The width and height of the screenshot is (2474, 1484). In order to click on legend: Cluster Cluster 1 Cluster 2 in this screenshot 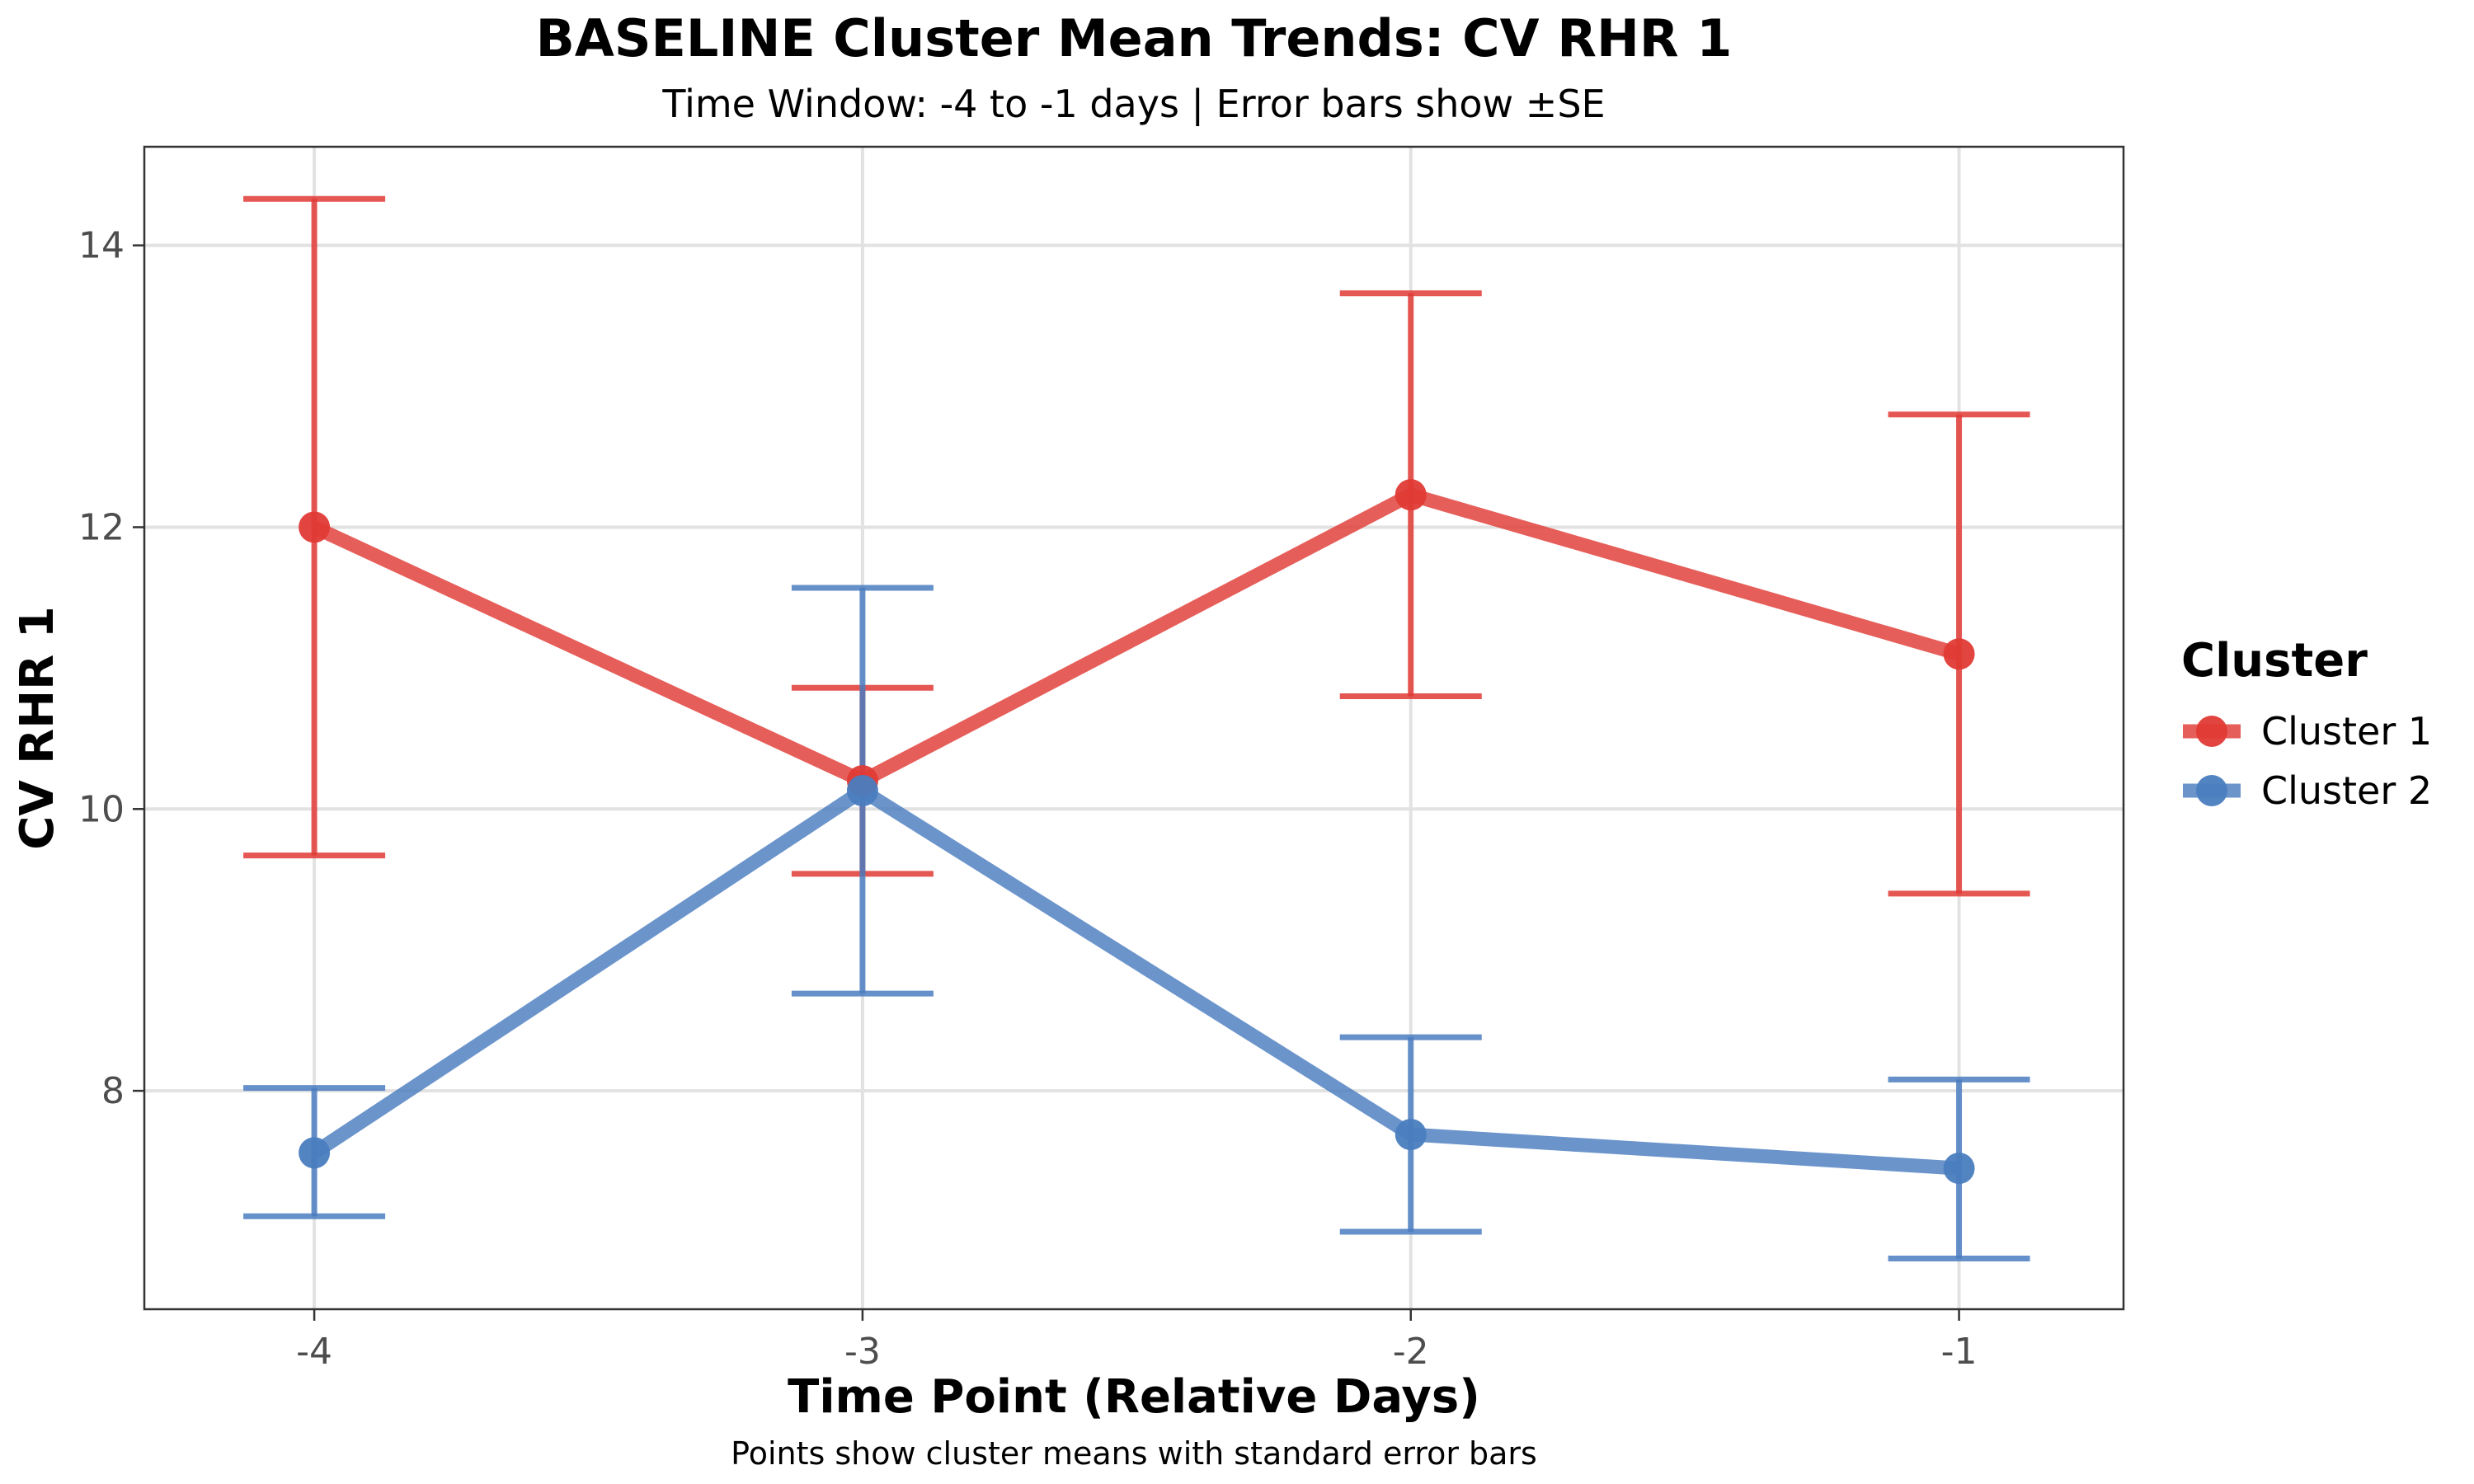, I will do `click(2306, 723)`.